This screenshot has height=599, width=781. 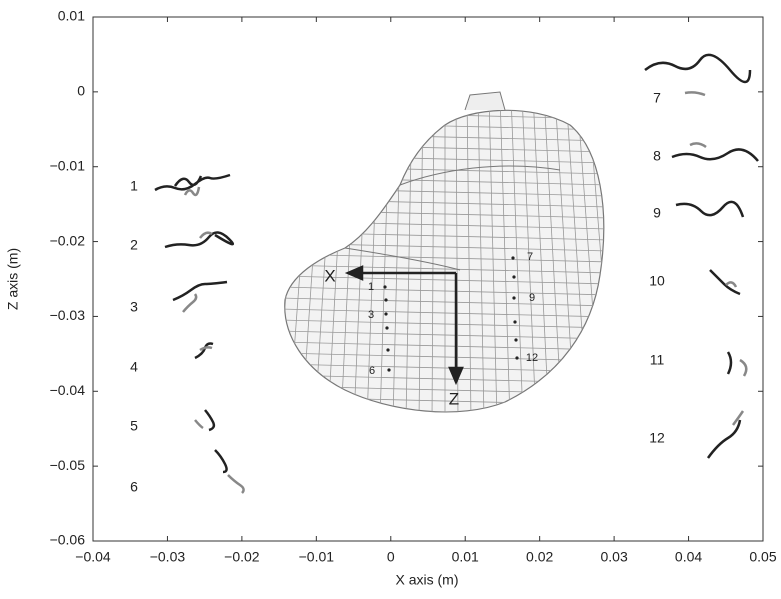 What do you see at coordinates (168, 557) in the screenshot?
I see `x-tick-label: −0.03` at bounding box center [168, 557].